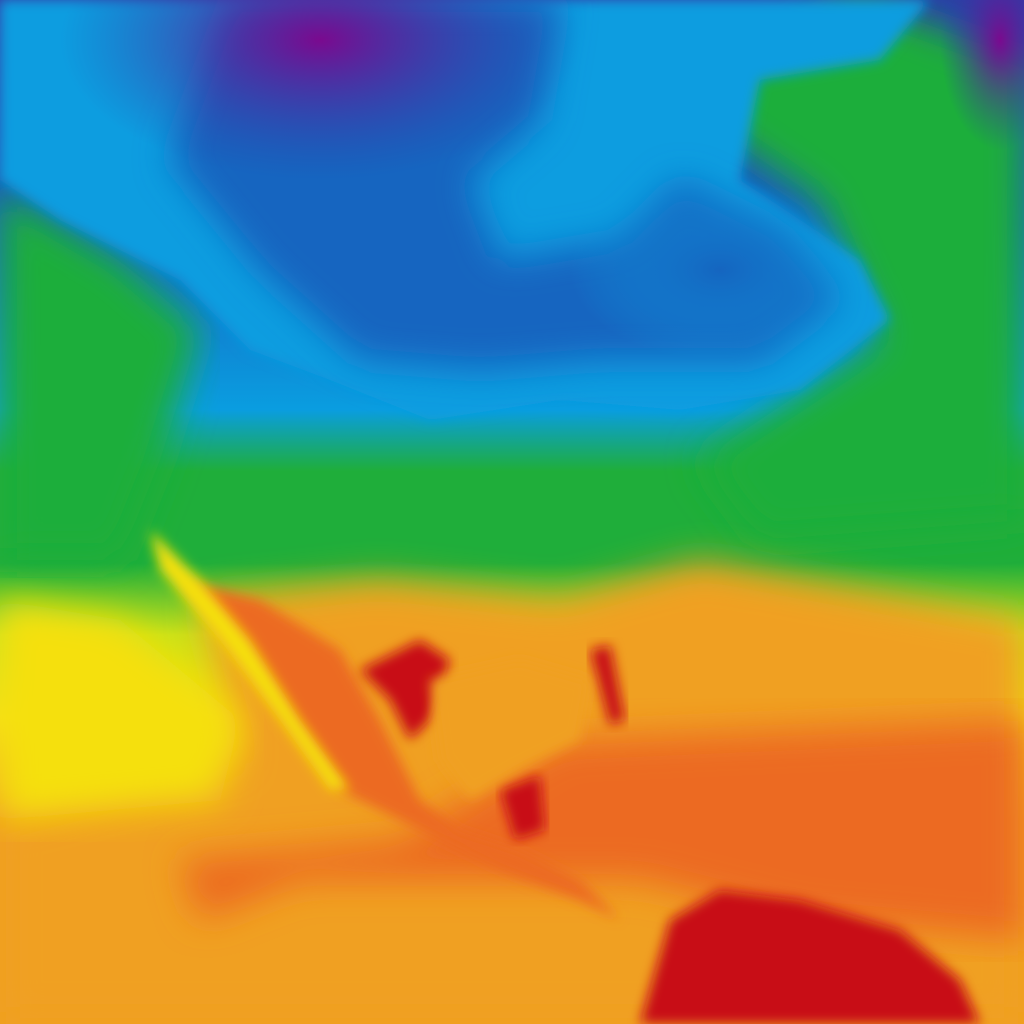  Describe the element at coordinates (720, 270) in the screenshot. I see `hudson-cold-core` at that location.